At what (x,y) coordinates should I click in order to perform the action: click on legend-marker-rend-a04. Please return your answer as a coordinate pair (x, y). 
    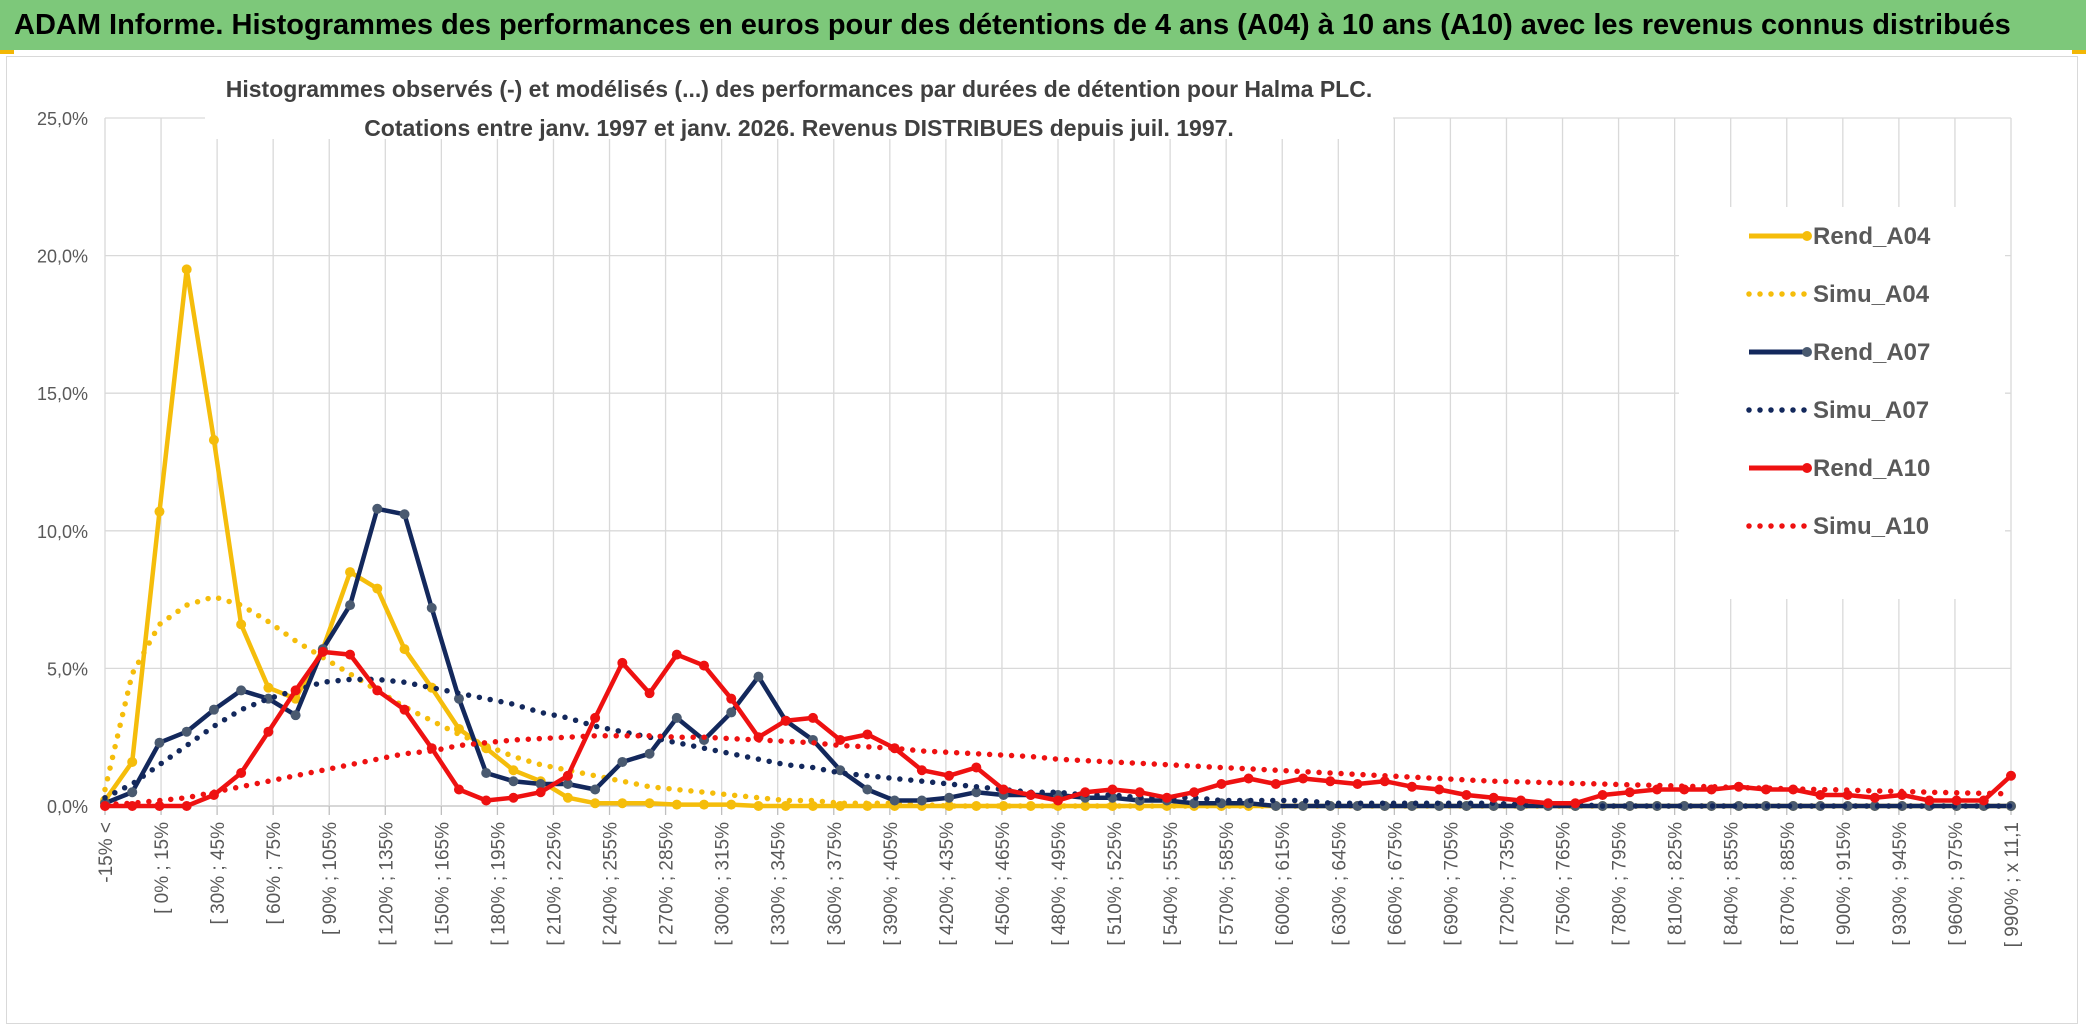
    Looking at the image, I should click on (1807, 236).